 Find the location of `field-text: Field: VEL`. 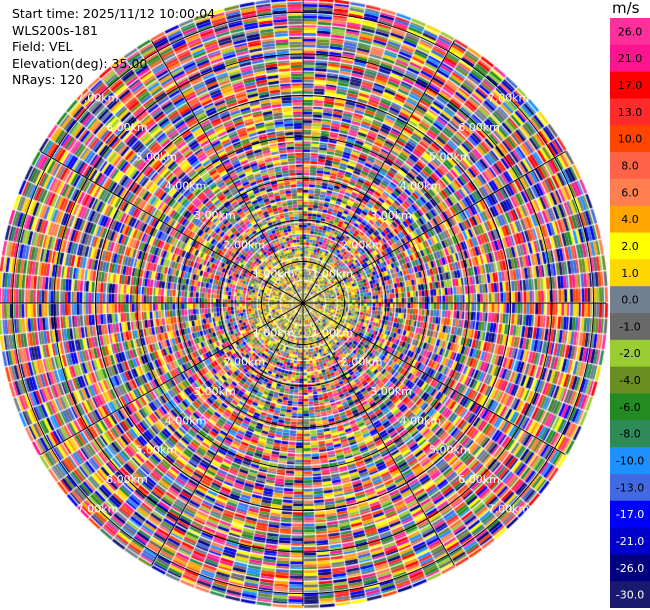

field-text: Field: VEL is located at coordinates (42, 46).